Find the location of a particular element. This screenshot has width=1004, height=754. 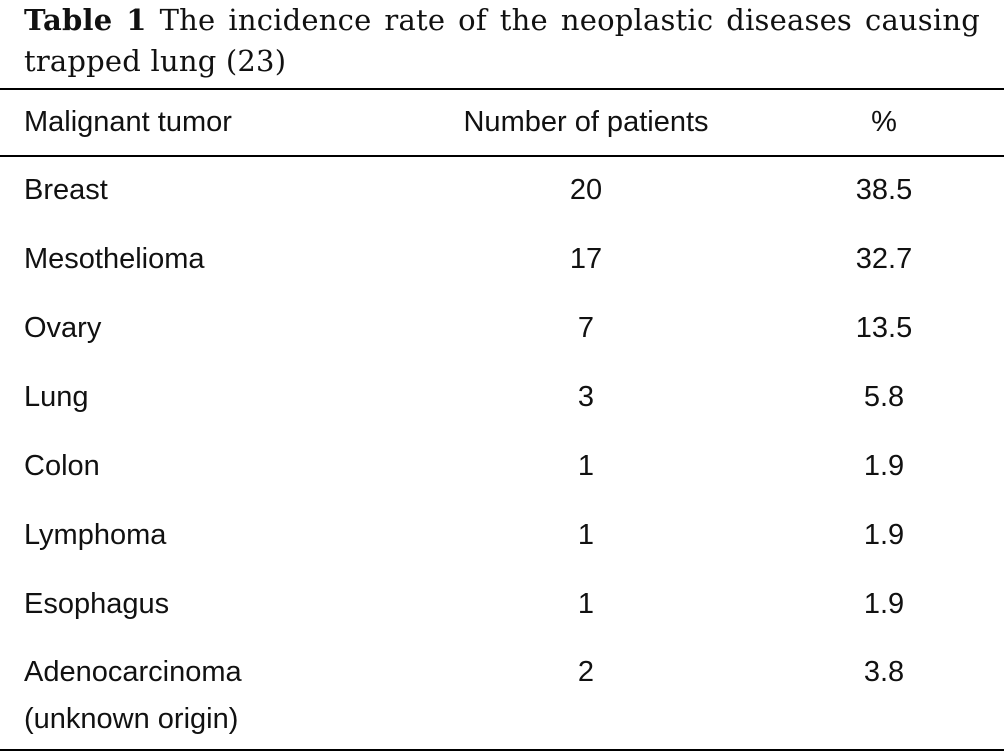

table-header-rule is located at coordinates (502, 156).